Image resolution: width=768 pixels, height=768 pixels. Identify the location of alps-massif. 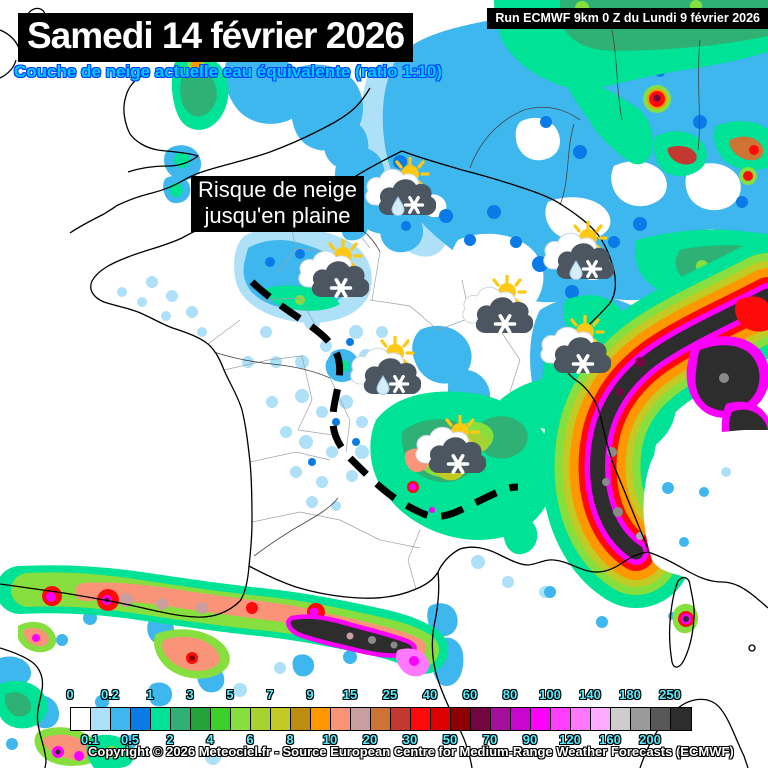
(654, 424).